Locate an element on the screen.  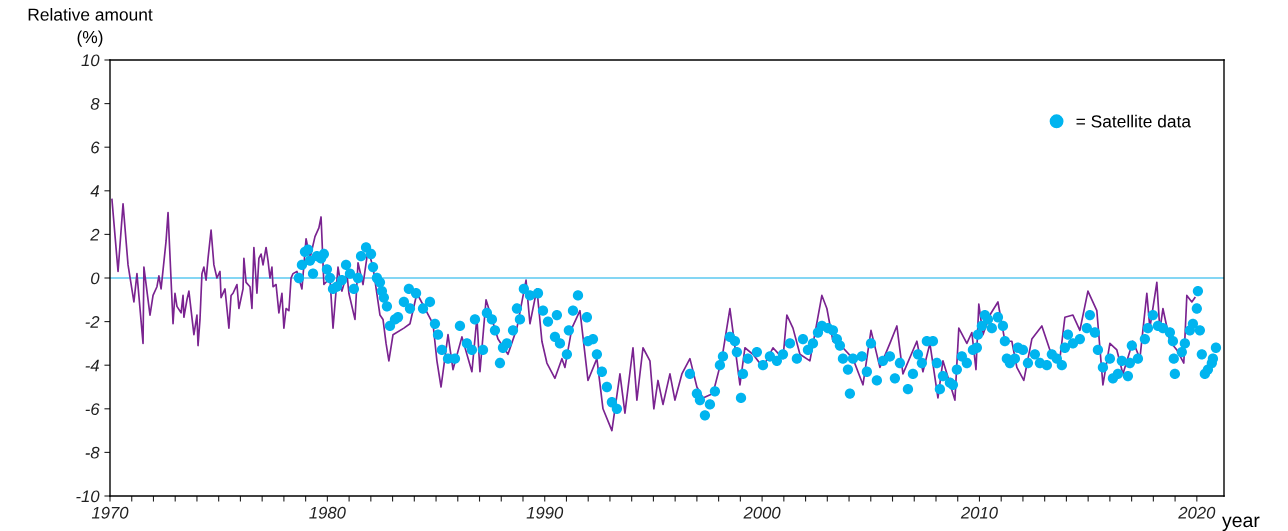
x-tick-label: 1990 is located at coordinates (545, 512).